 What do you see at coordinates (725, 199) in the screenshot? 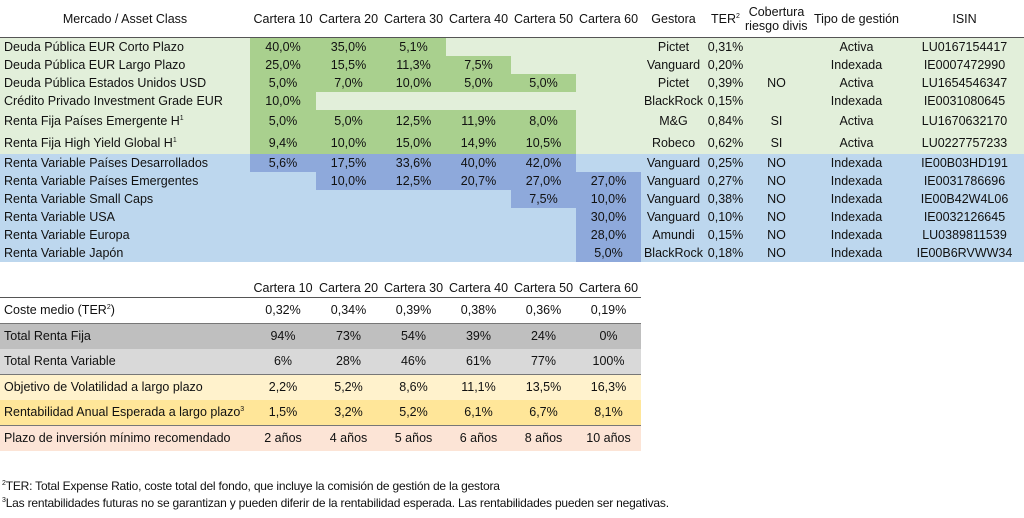
I see `ter-cell: 0,38%` at bounding box center [725, 199].